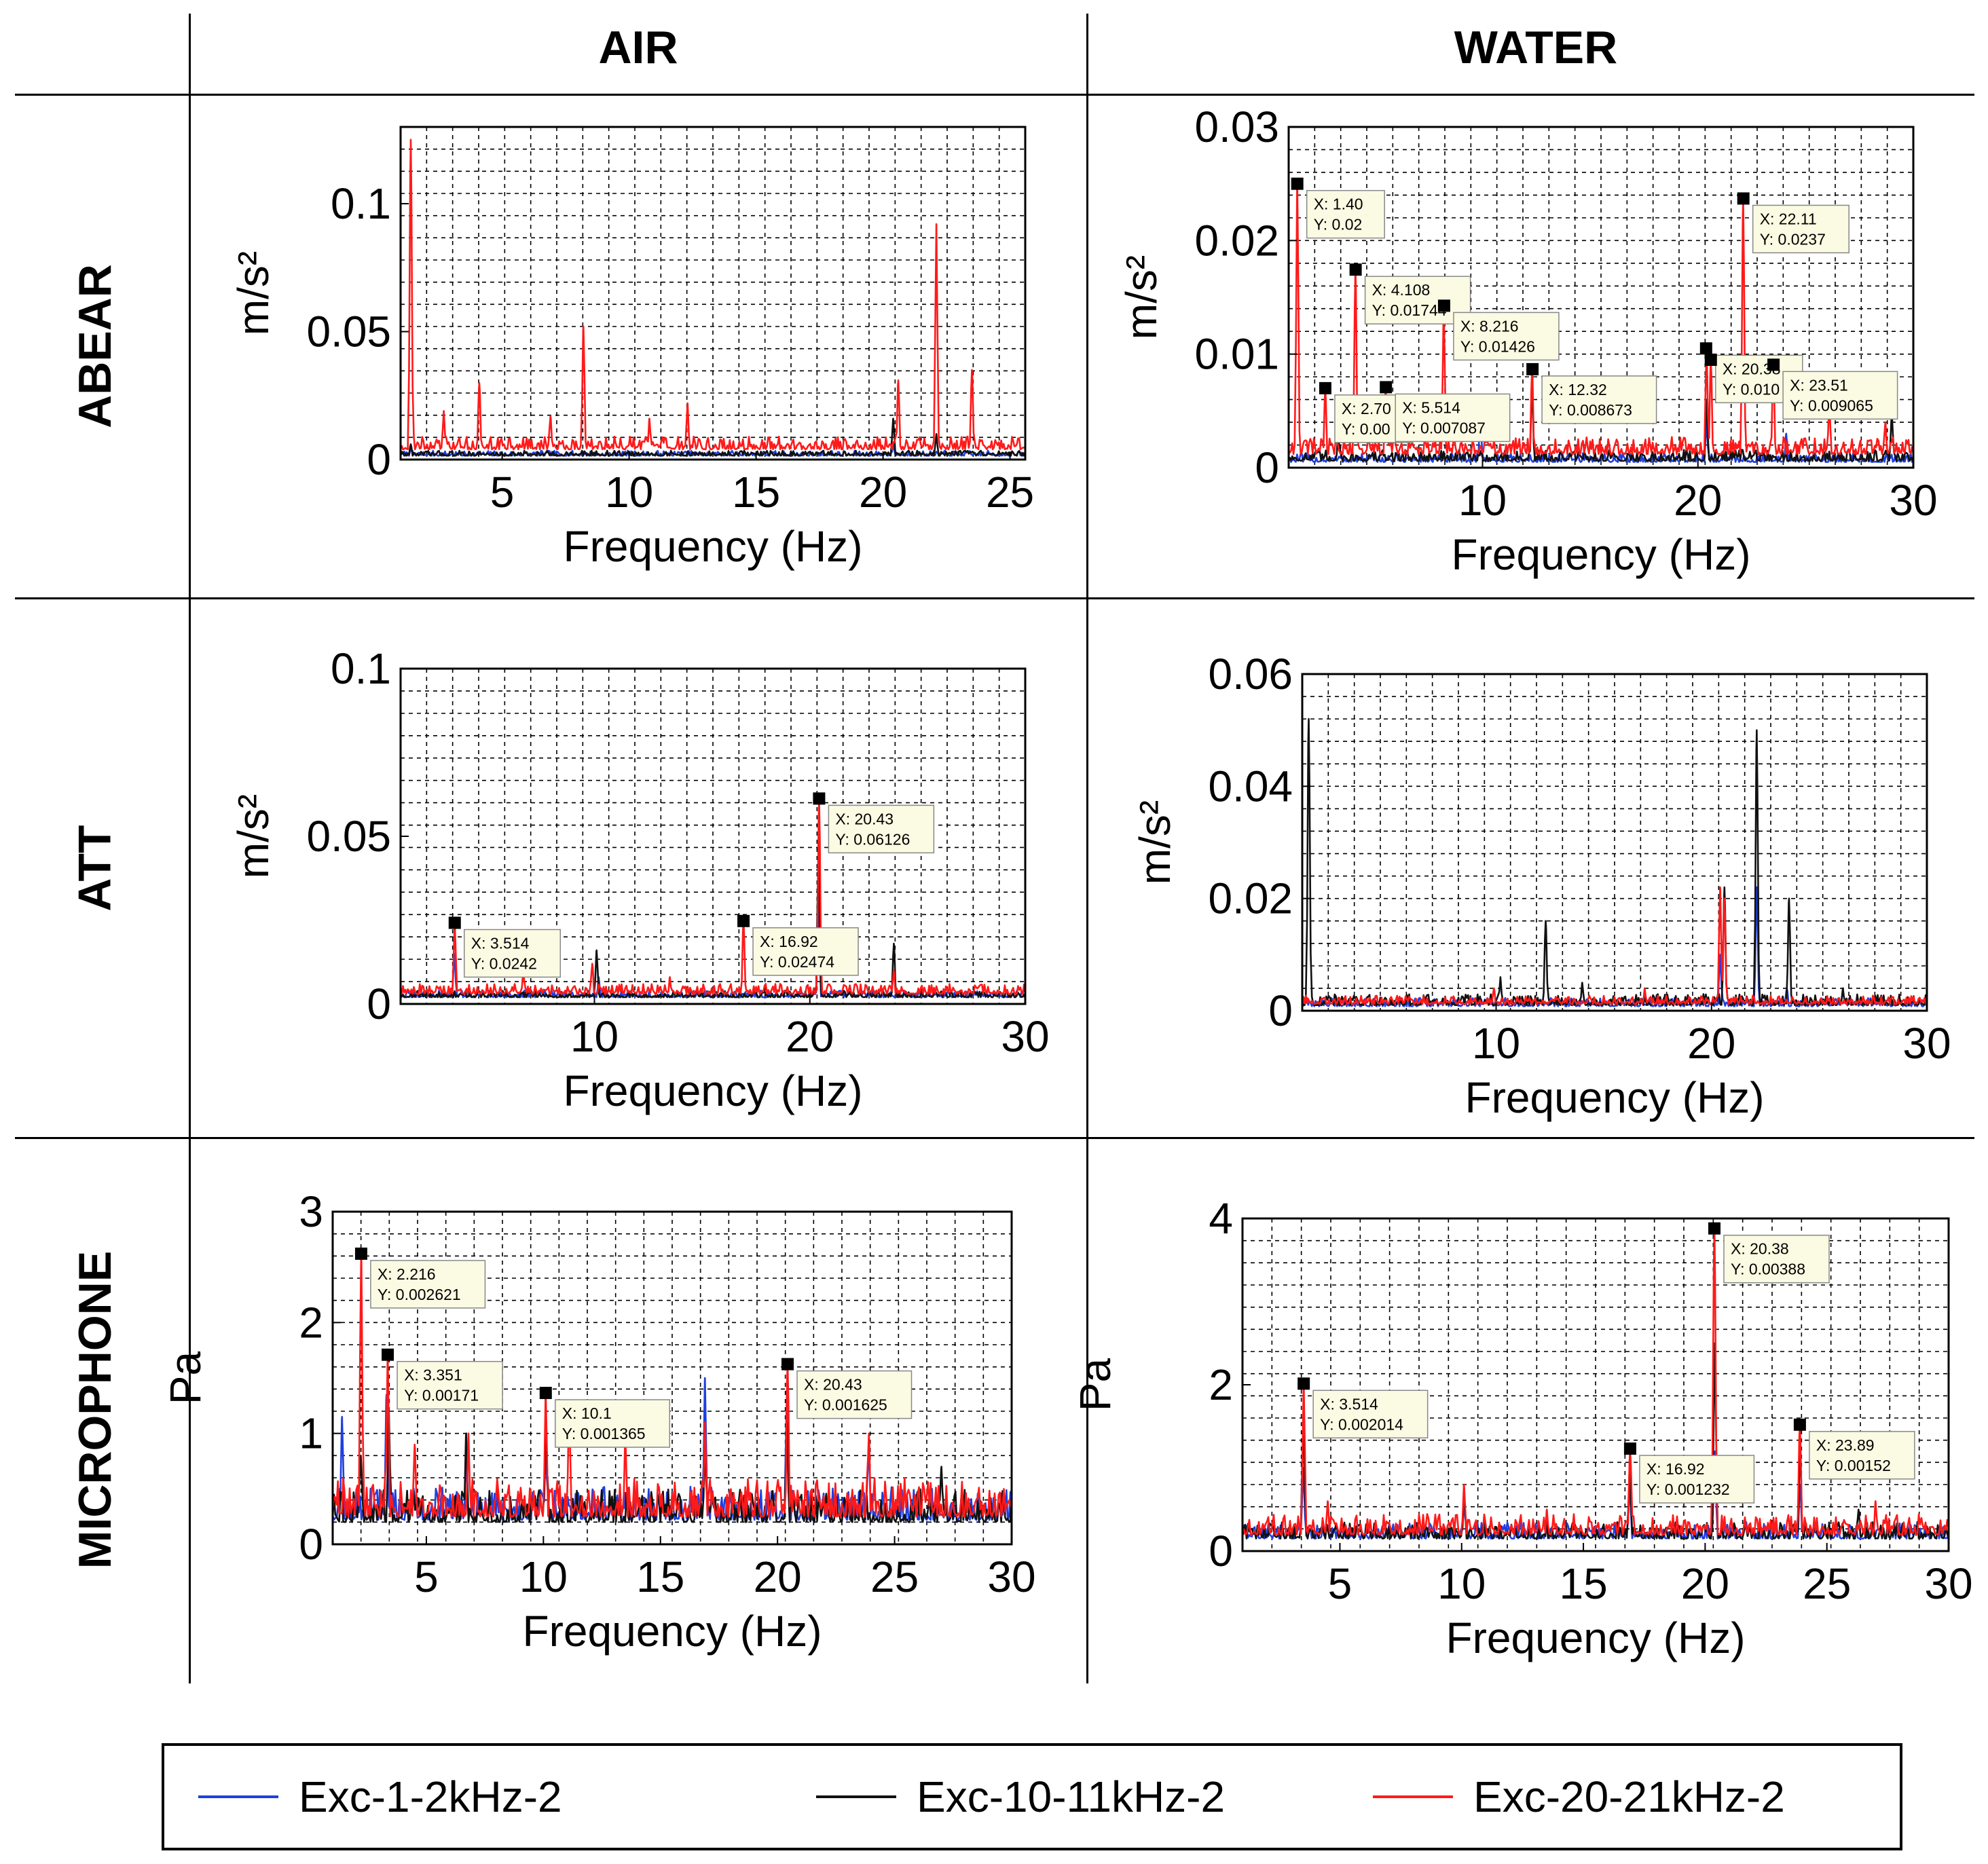 This screenshot has height=1864, width=1988. I want to click on datatip-y: Y: 0.0242, so click(504, 963).